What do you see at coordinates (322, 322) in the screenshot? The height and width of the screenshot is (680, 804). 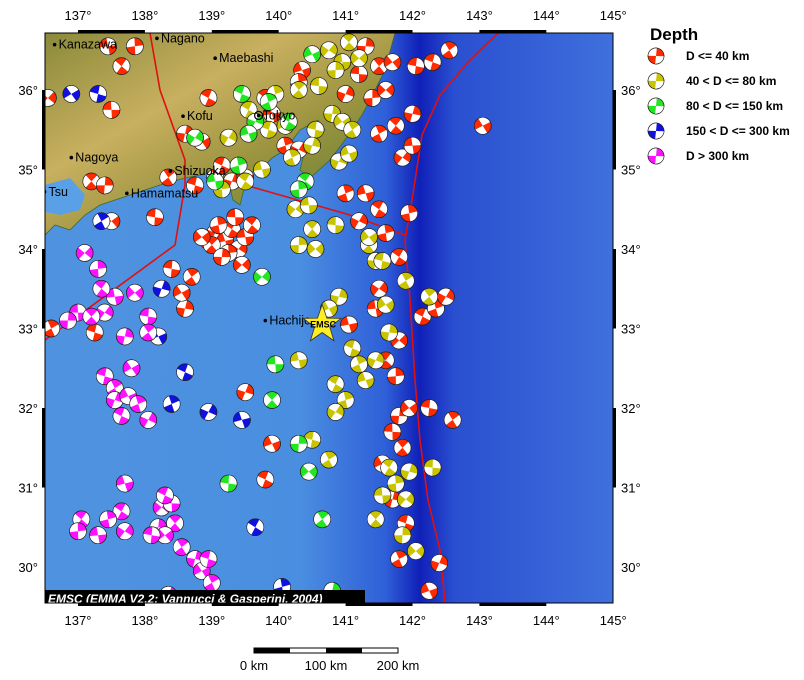 I see `epicenter-marker: EMSC` at bounding box center [322, 322].